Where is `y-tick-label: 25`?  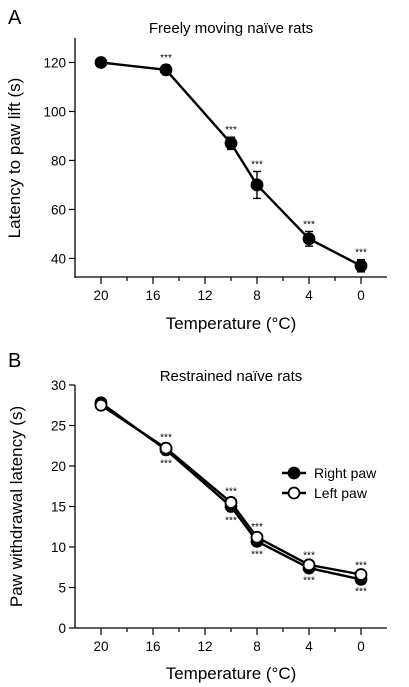
y-tick-label: 25 is located at coordinates (58, 426).